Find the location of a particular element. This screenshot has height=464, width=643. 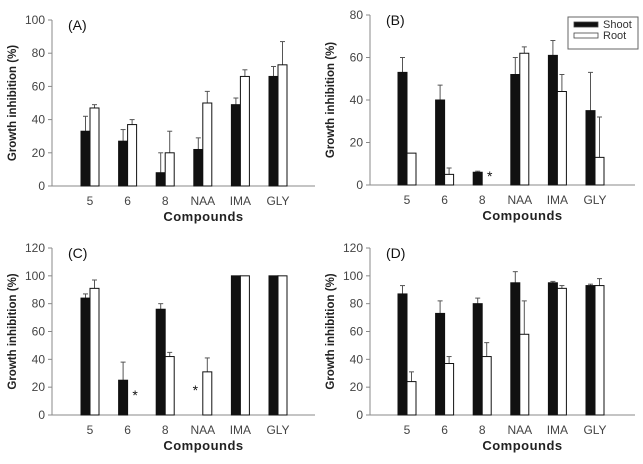

legend-swatch-shoot is located at coordinates (586, 24).